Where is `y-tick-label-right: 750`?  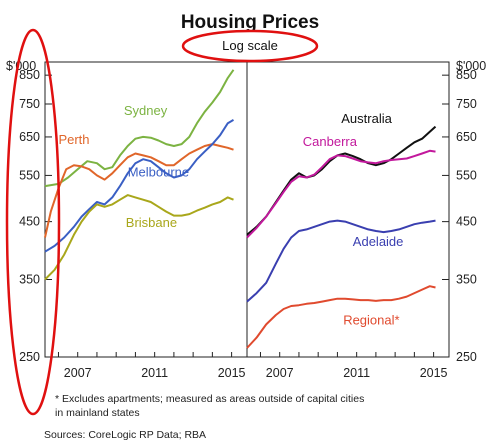 y-tick-label-right: 750 is located at coordinates (466, 104).